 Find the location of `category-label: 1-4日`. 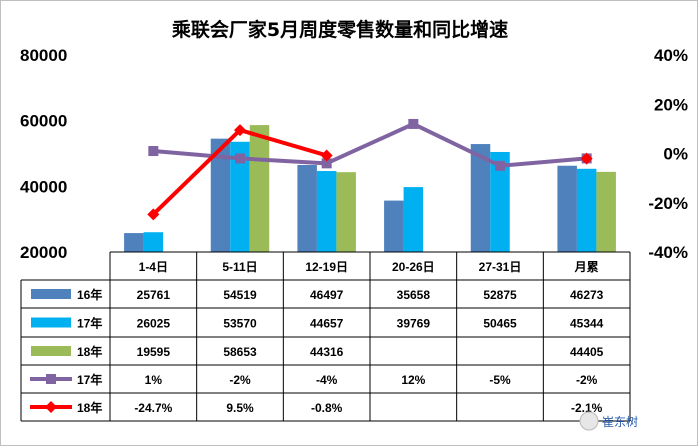

category-label: 1-4日 is located at coordinates (153, 267).